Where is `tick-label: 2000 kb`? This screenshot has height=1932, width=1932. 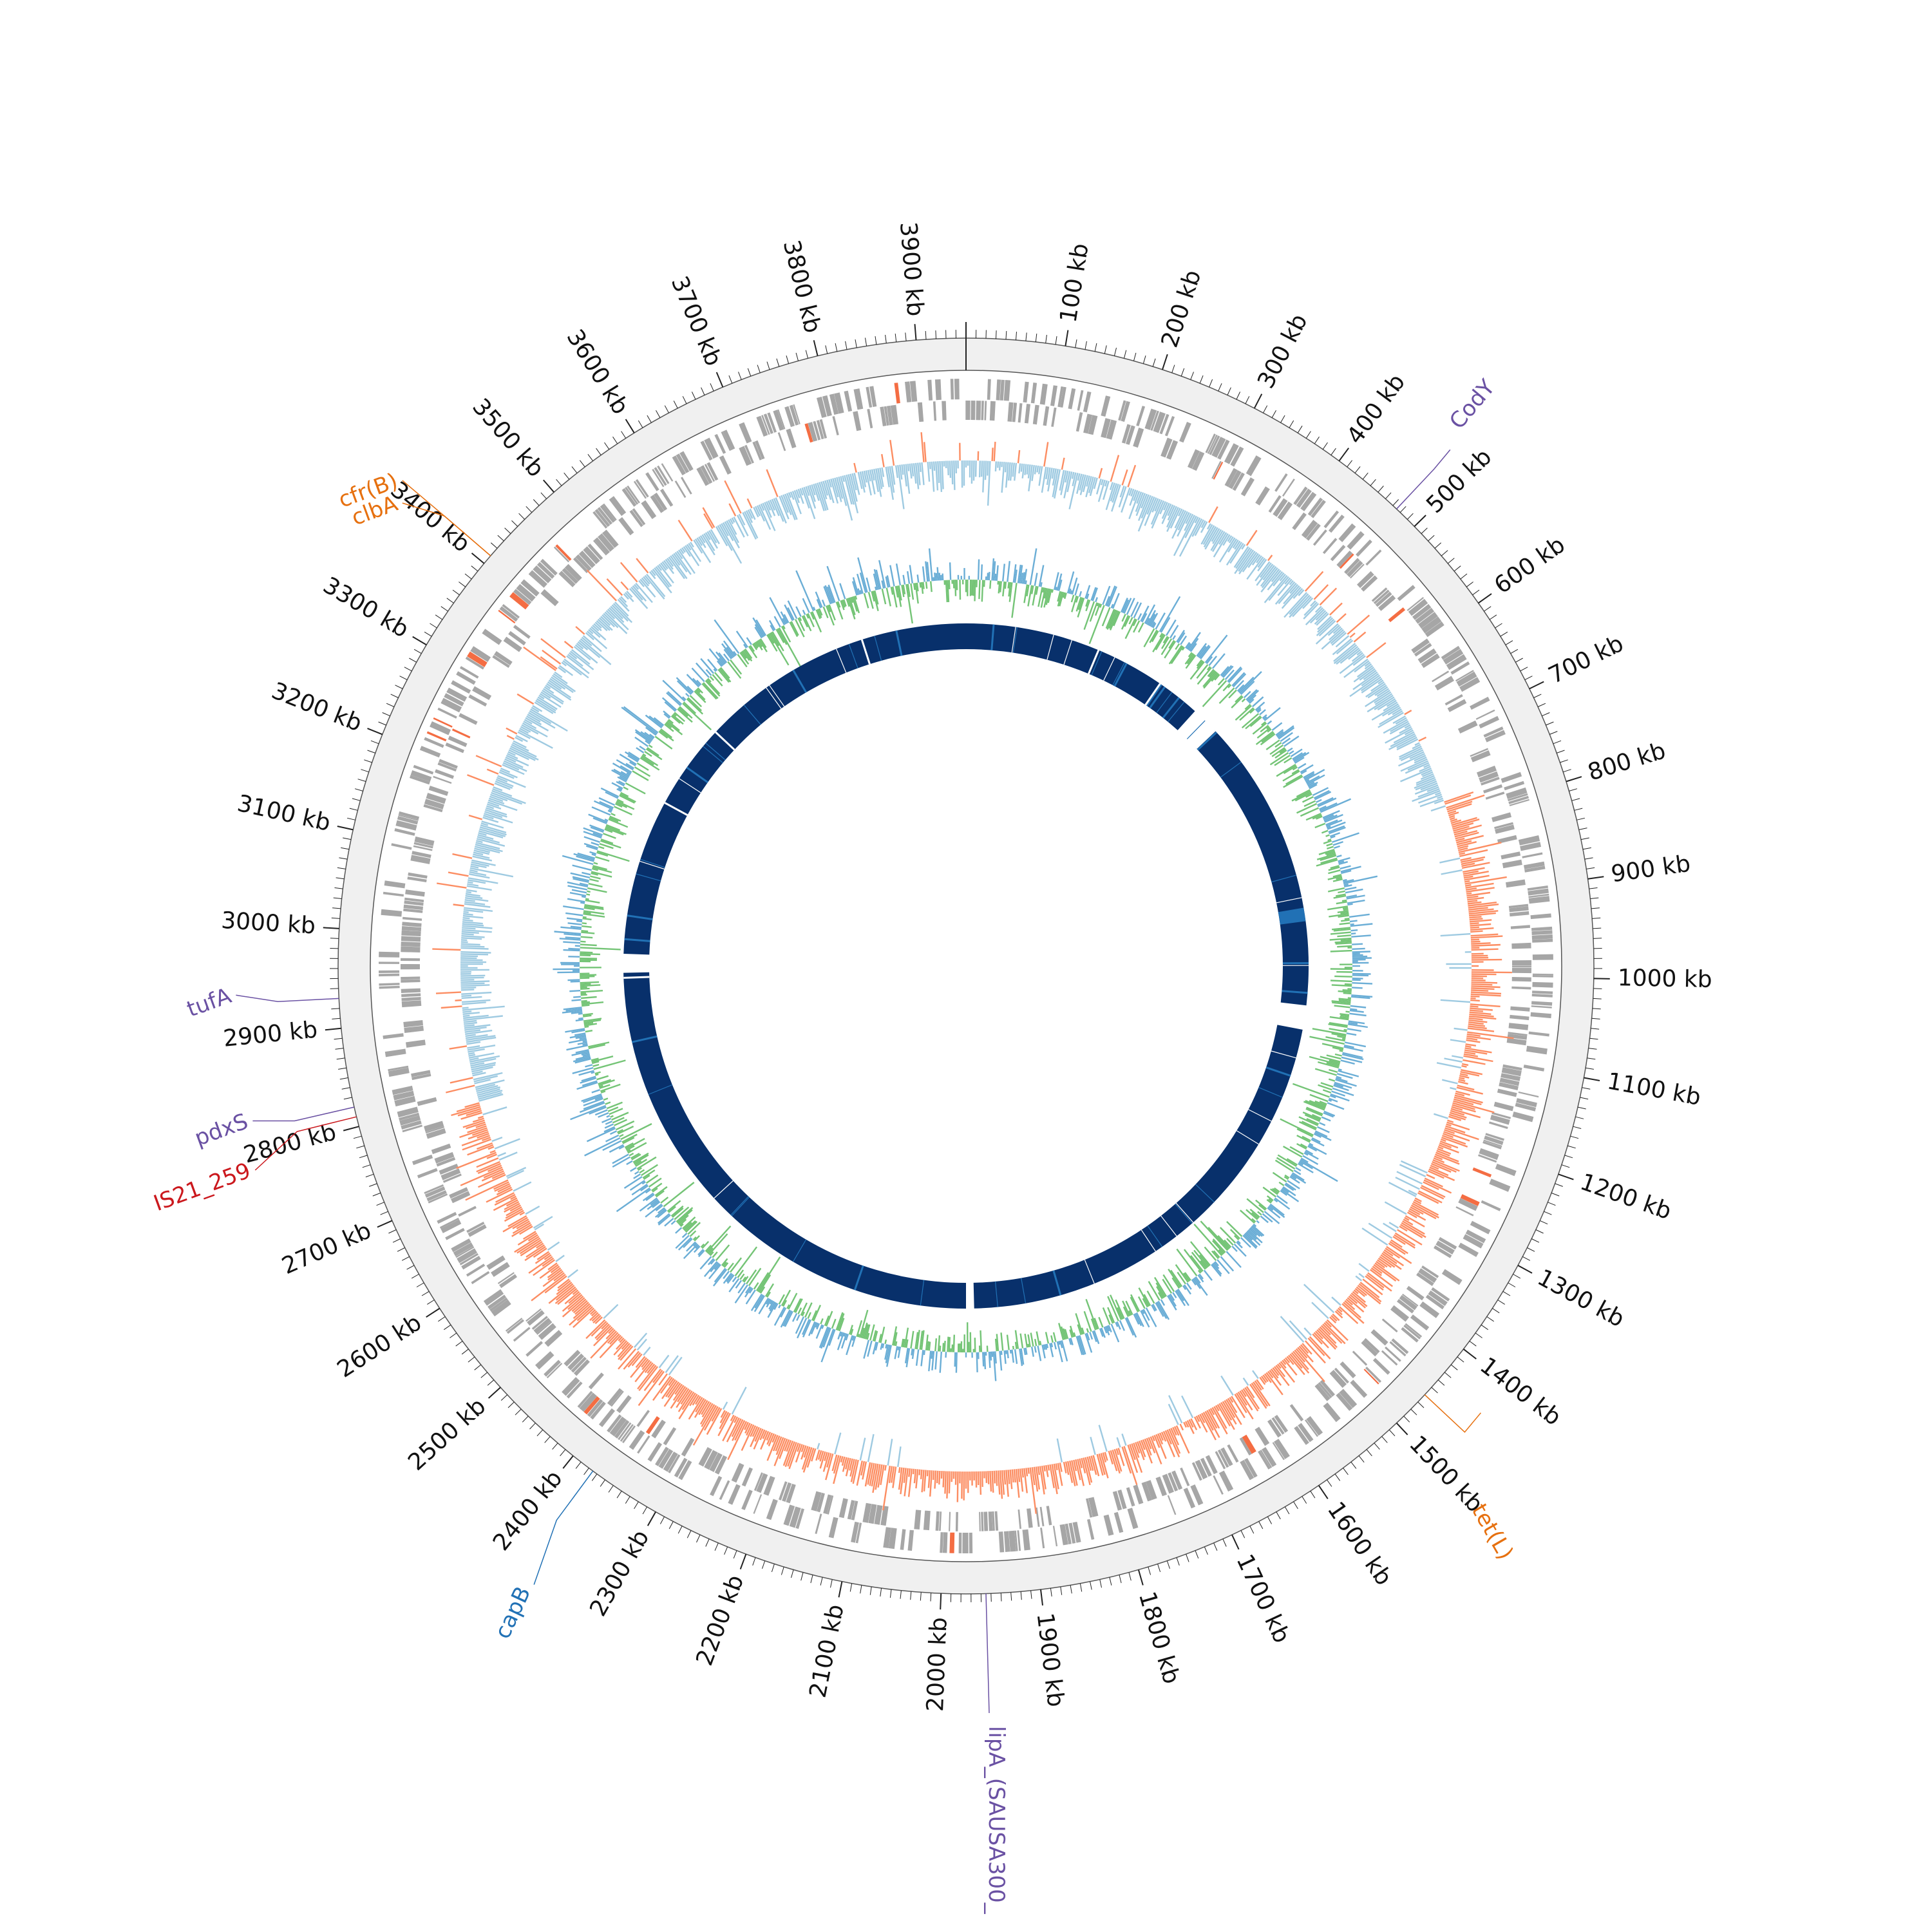
tick-label: 2000 kb is located at coordinates (937, 1664).